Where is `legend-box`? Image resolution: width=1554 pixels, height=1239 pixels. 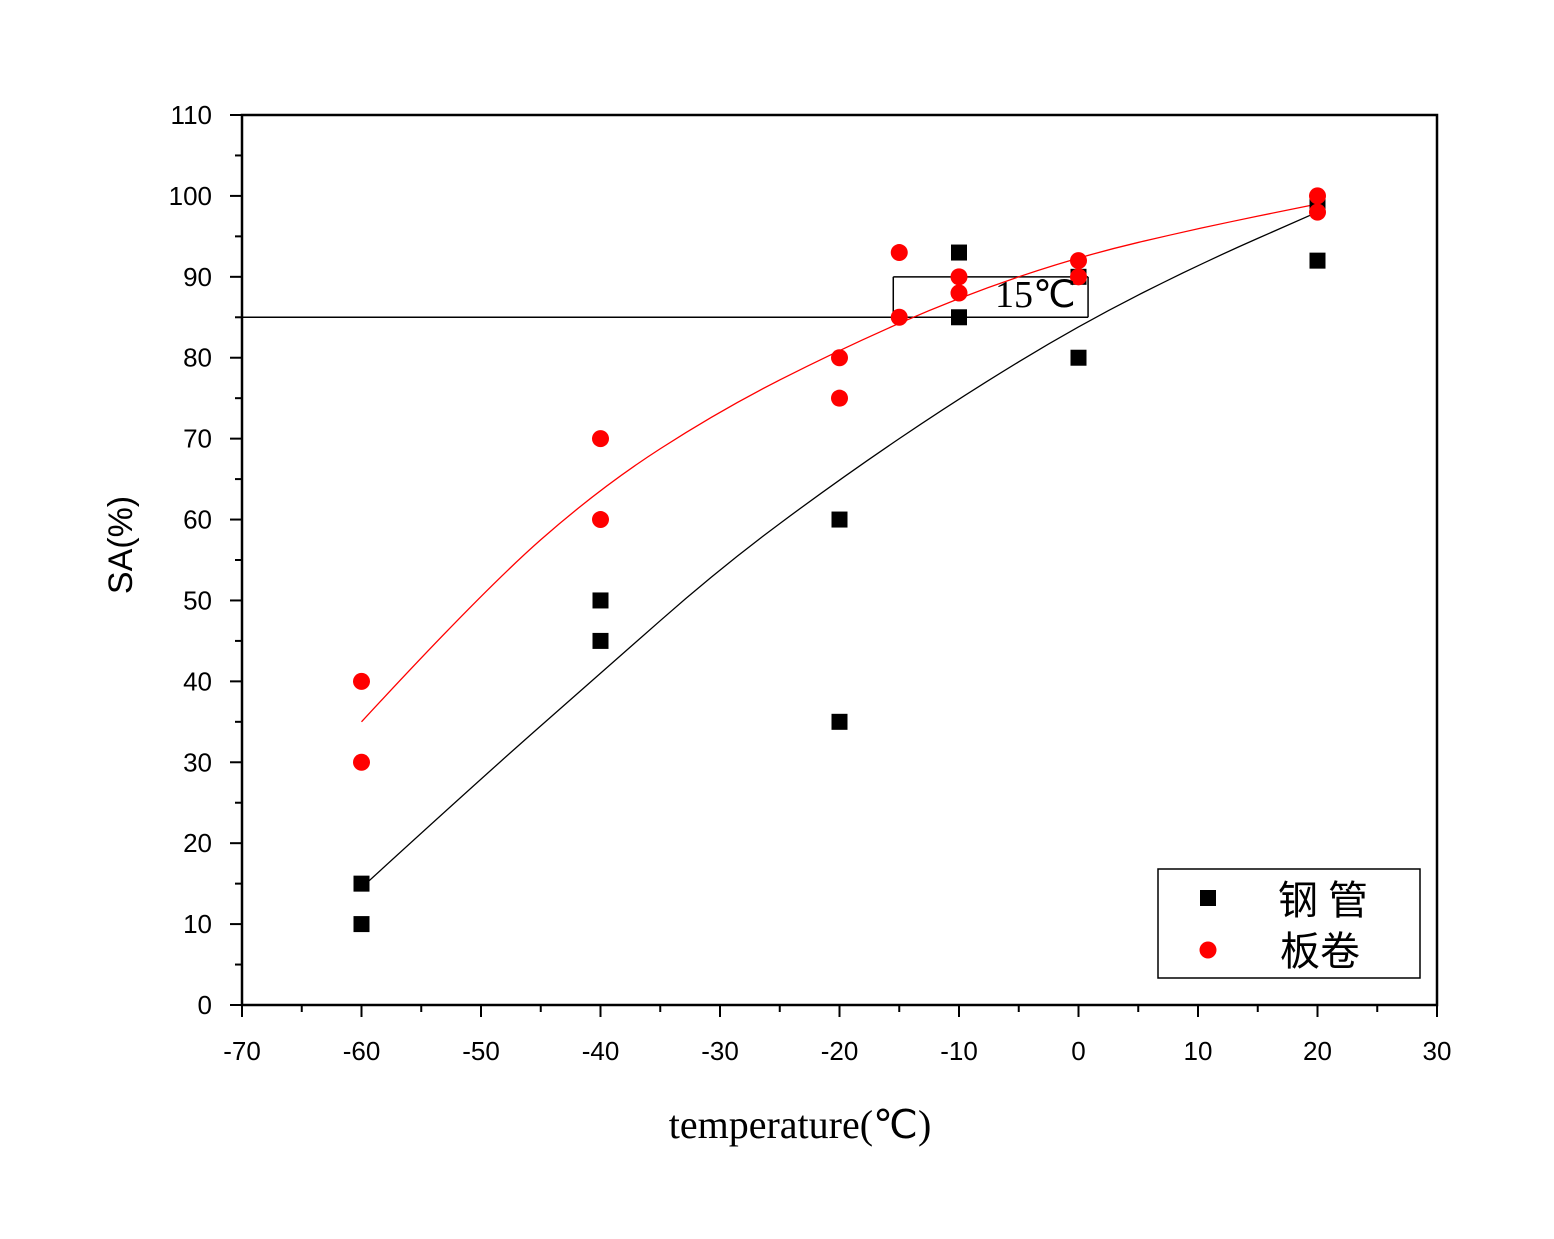
legend-box is located at coordinates (1289, 923).